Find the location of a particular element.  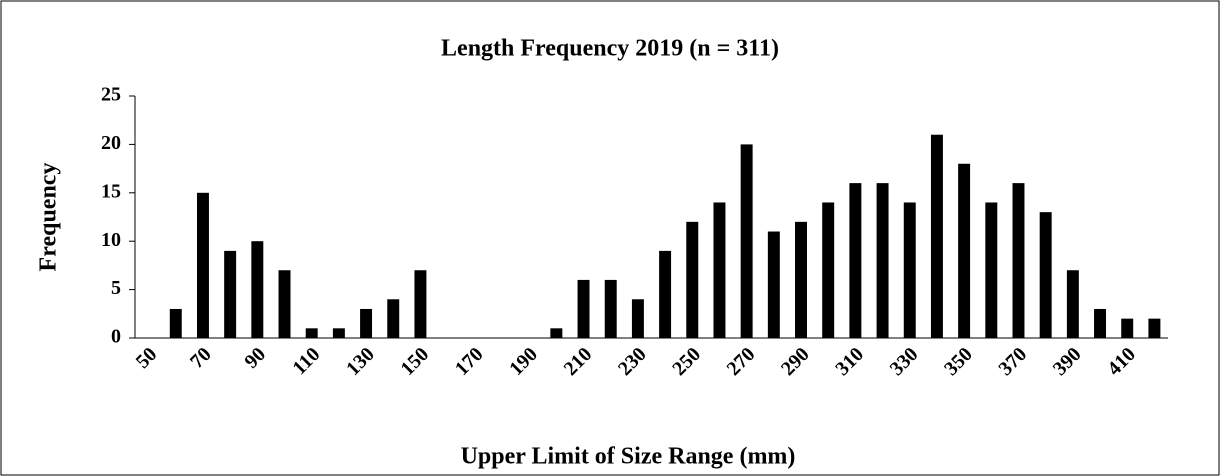

chart-title: Length Frequency 2019 (n = 311) is located at coordinates (610, 49).